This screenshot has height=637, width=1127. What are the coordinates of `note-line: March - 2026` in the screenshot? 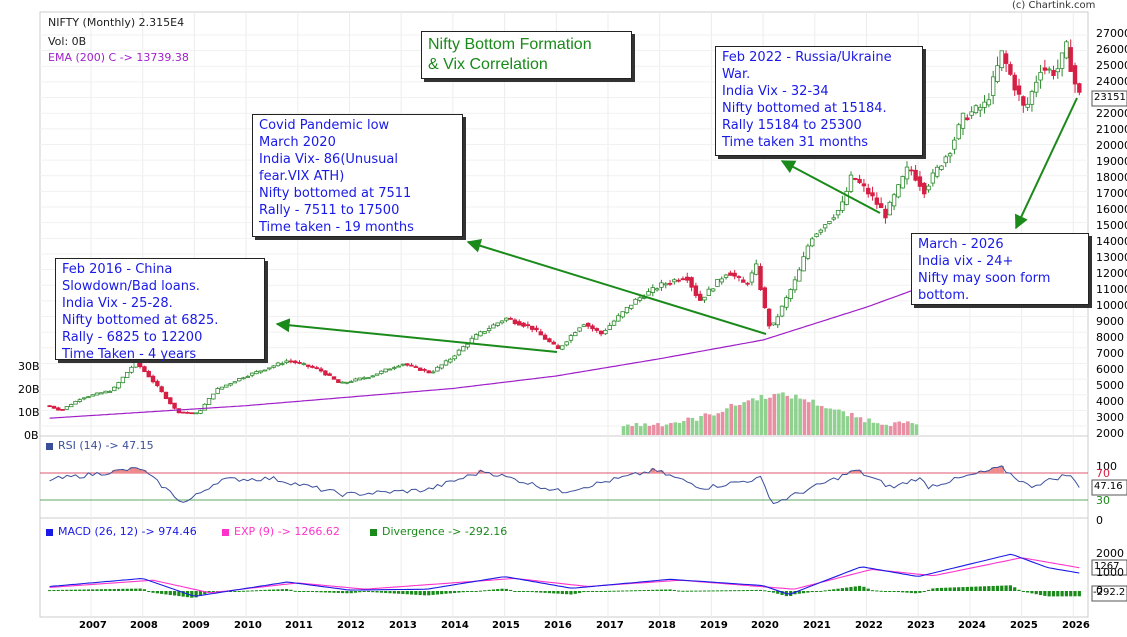 It's located at (961, 244).